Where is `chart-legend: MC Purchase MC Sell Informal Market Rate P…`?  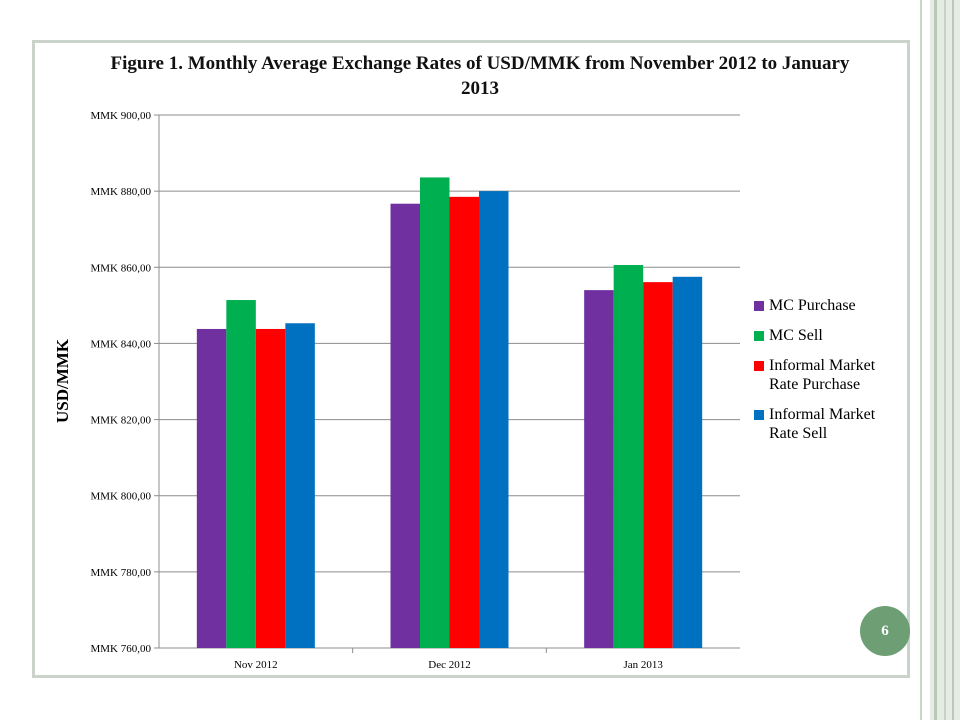 chart-legend: MC Purchase MC Sell Informal Market Rate P… is located at coordinates (829, 375).